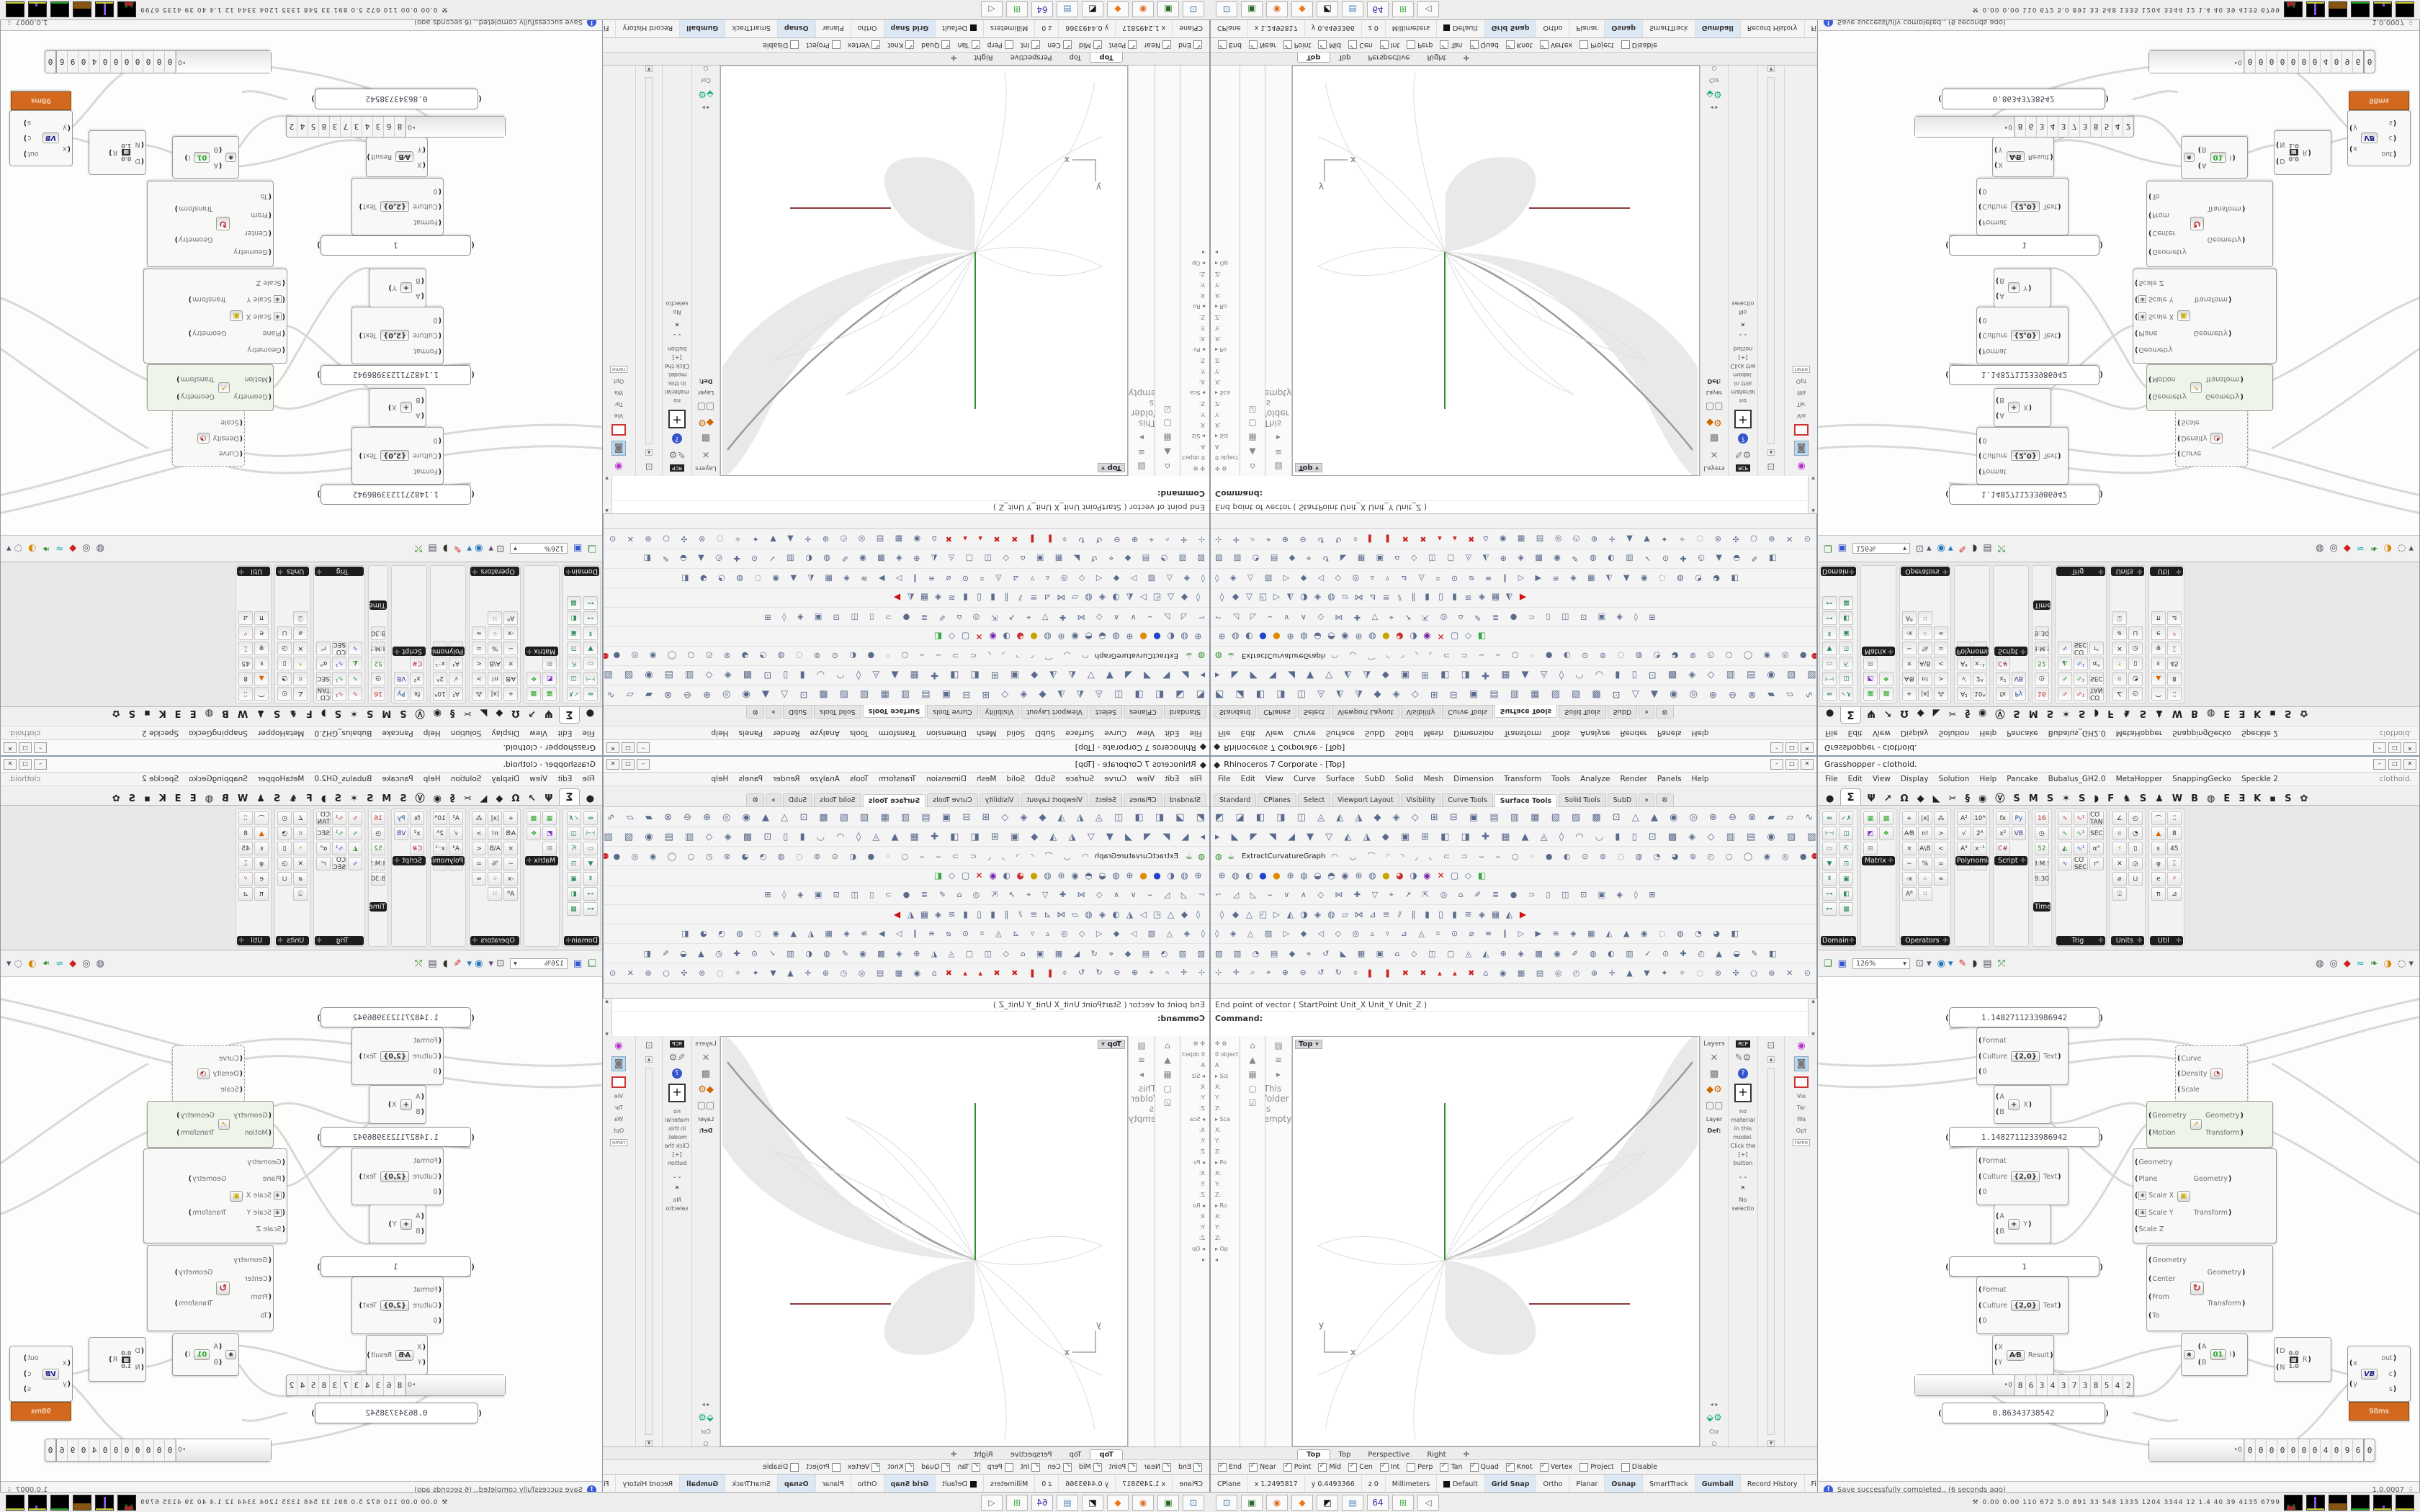  I want to click on status-segment: Grid Snap, so click(909, 1484).